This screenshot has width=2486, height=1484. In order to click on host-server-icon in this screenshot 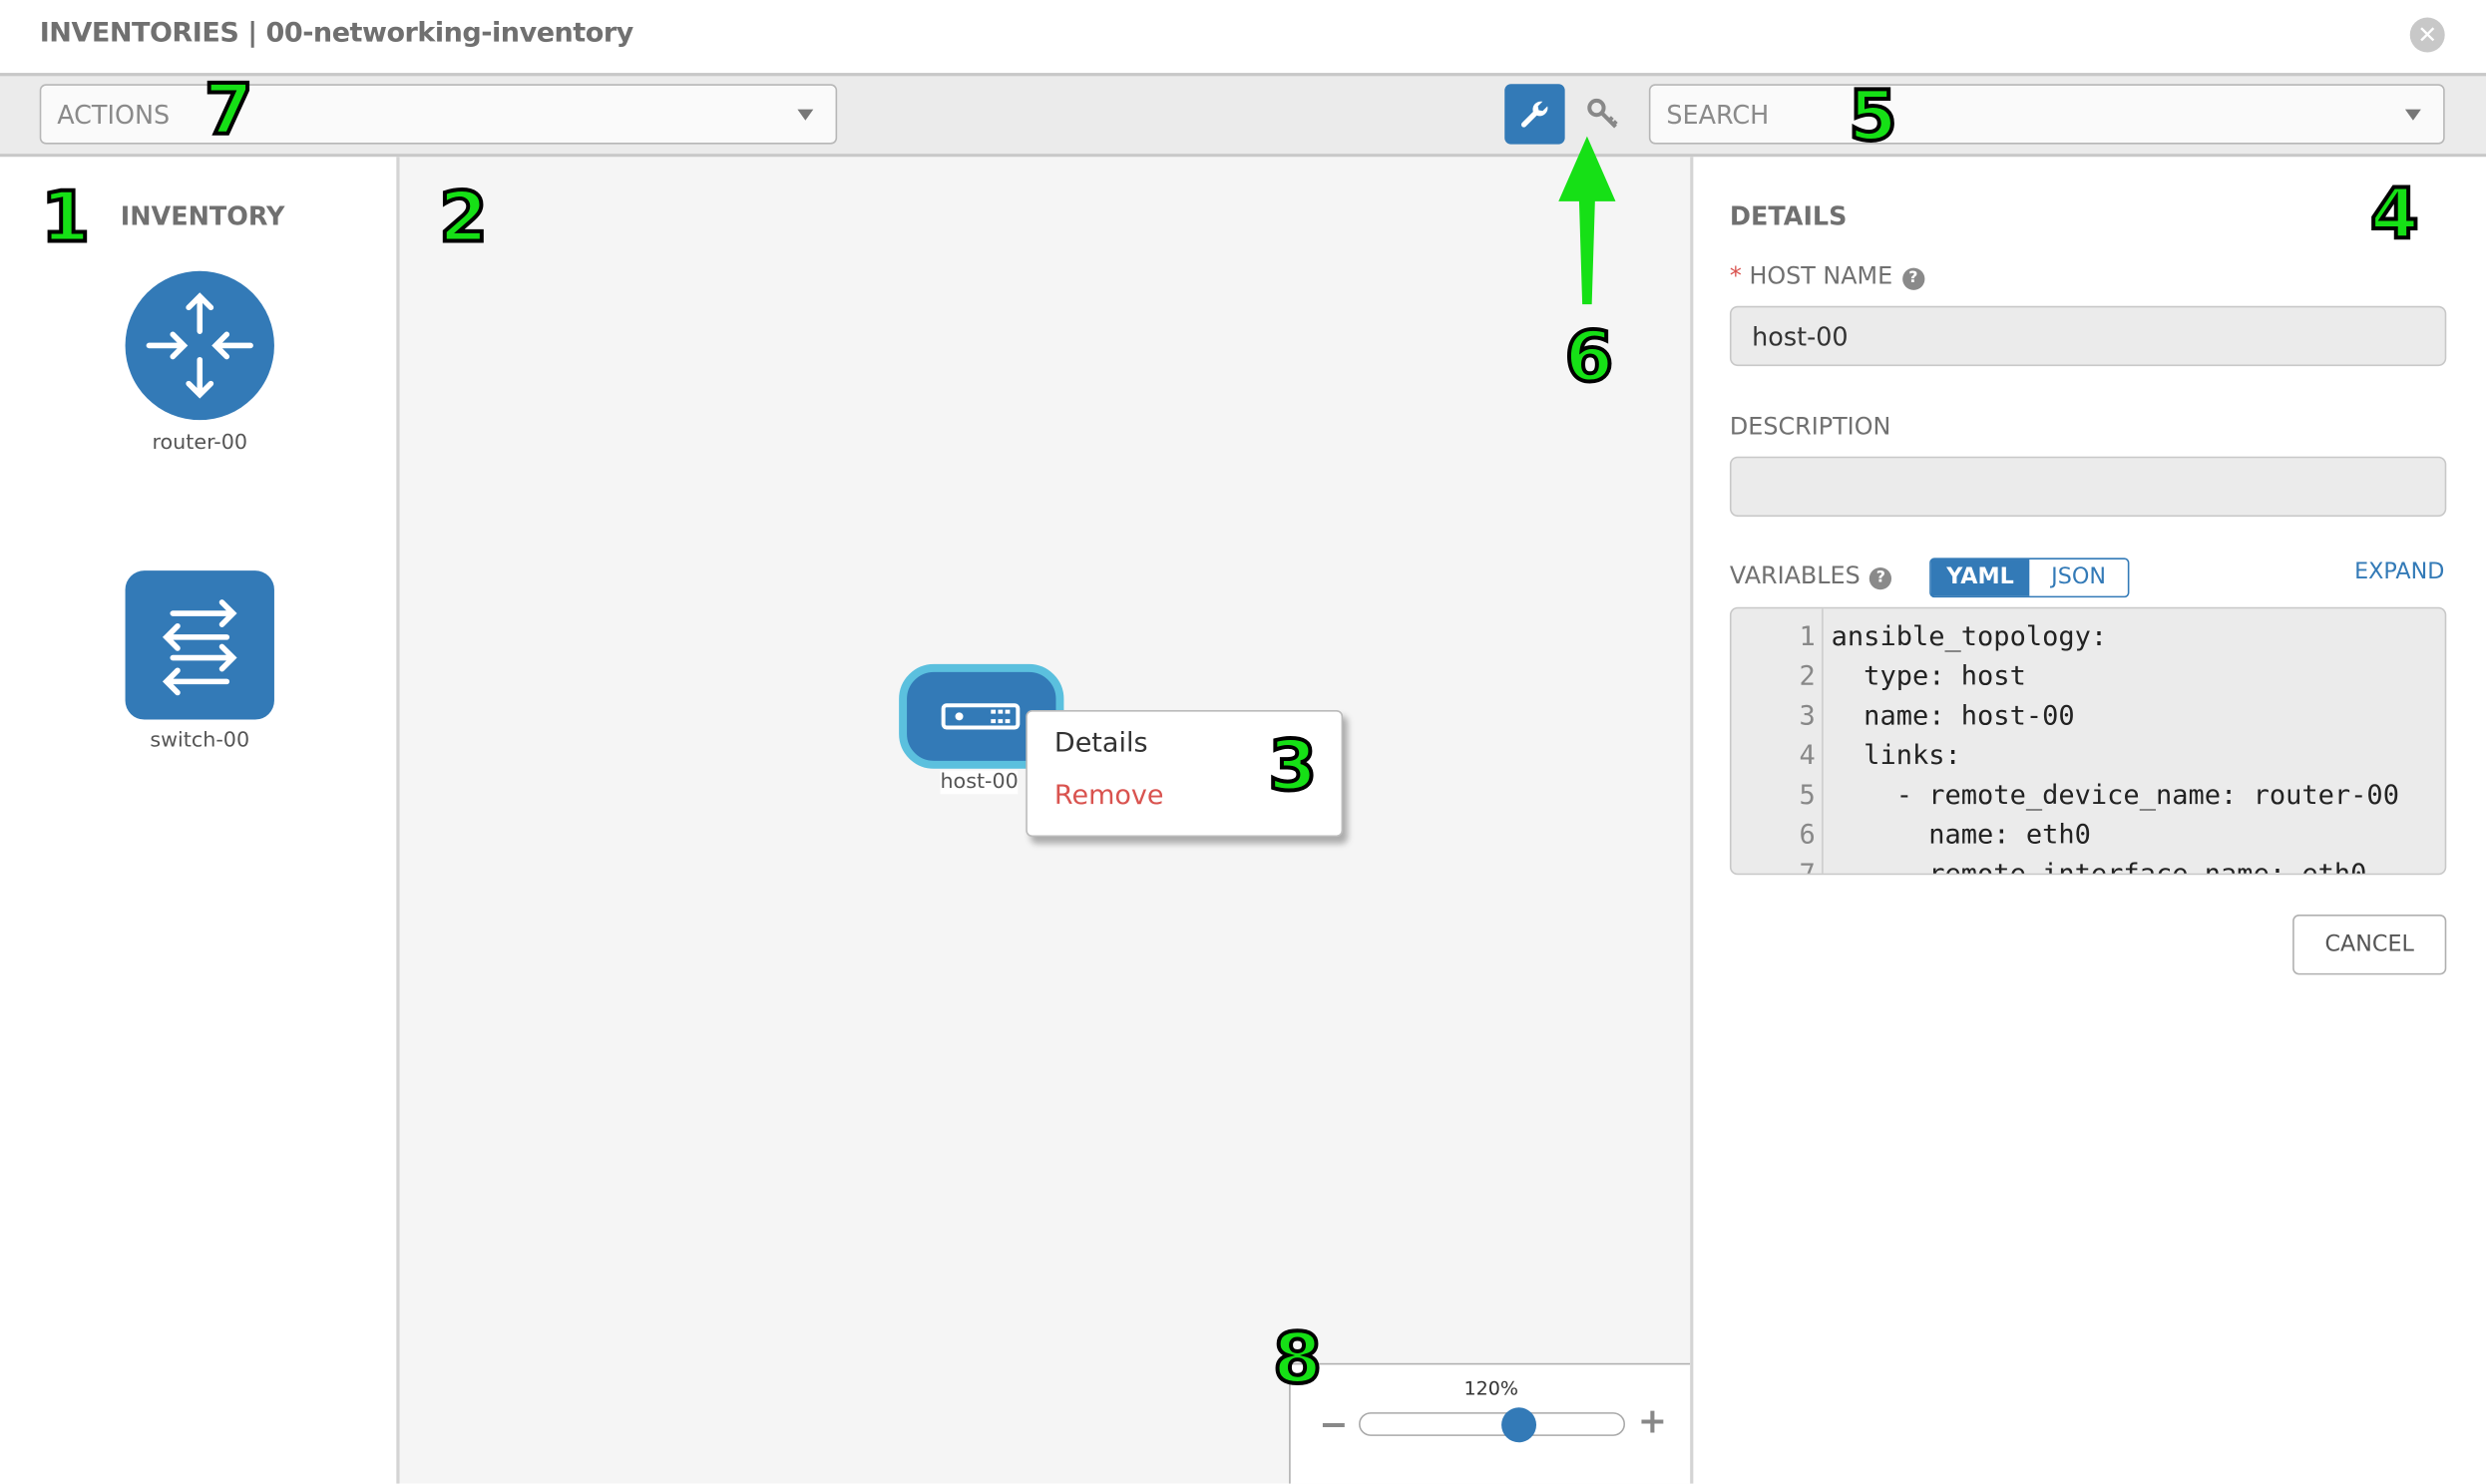, I will do `click(981, 716)`.